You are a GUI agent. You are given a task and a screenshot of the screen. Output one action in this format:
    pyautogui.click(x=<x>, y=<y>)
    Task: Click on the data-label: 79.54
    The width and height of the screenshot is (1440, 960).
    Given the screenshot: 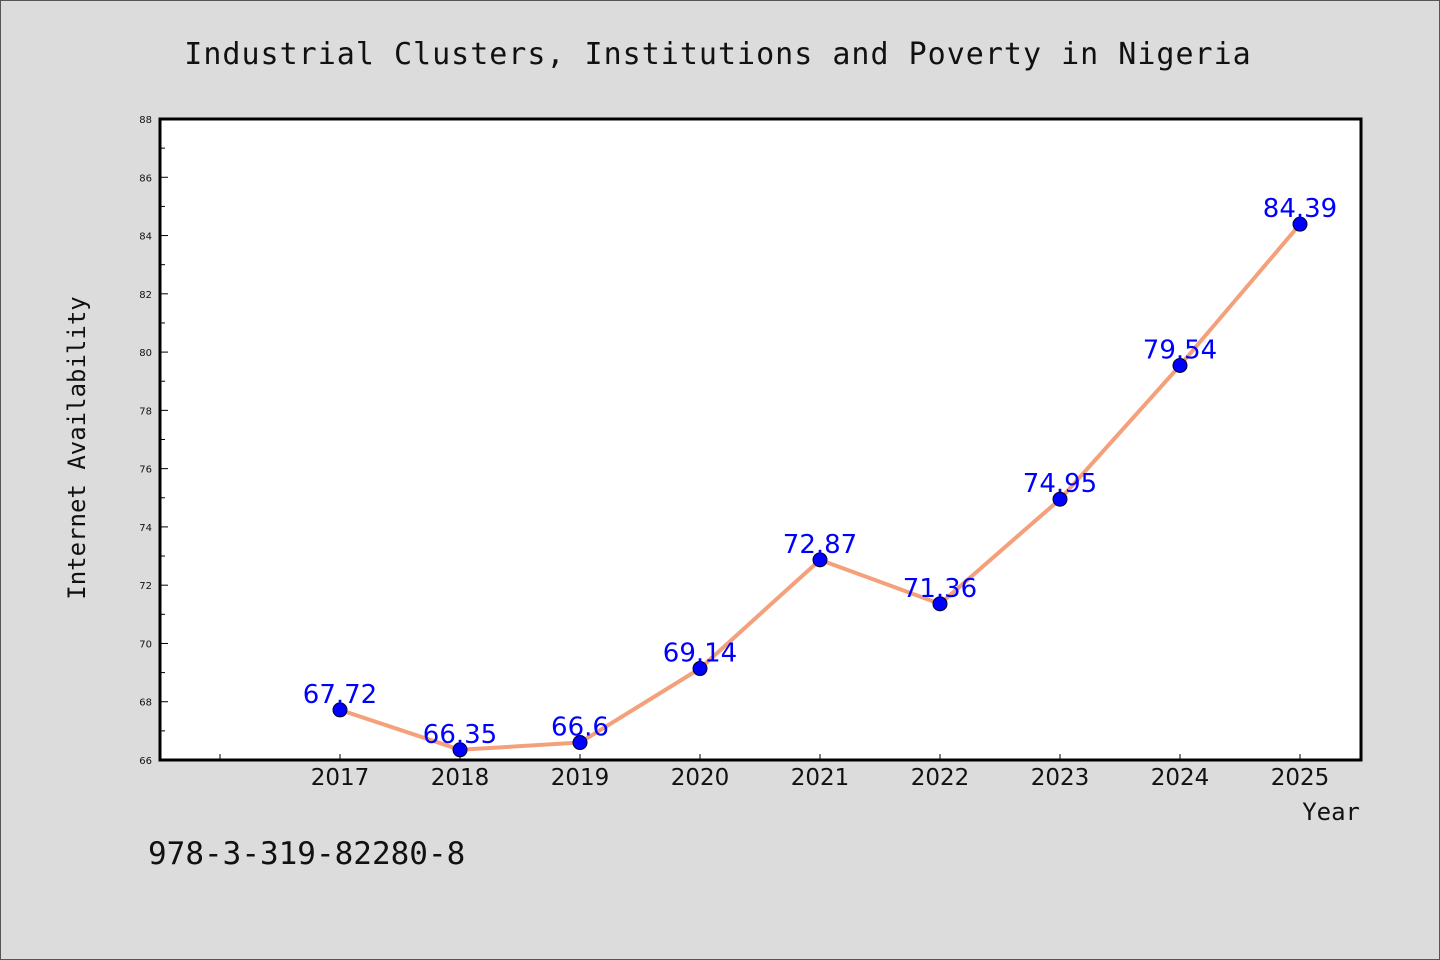 What is the action you would take?
    pyautogui.click(x=1180, y=350)
    